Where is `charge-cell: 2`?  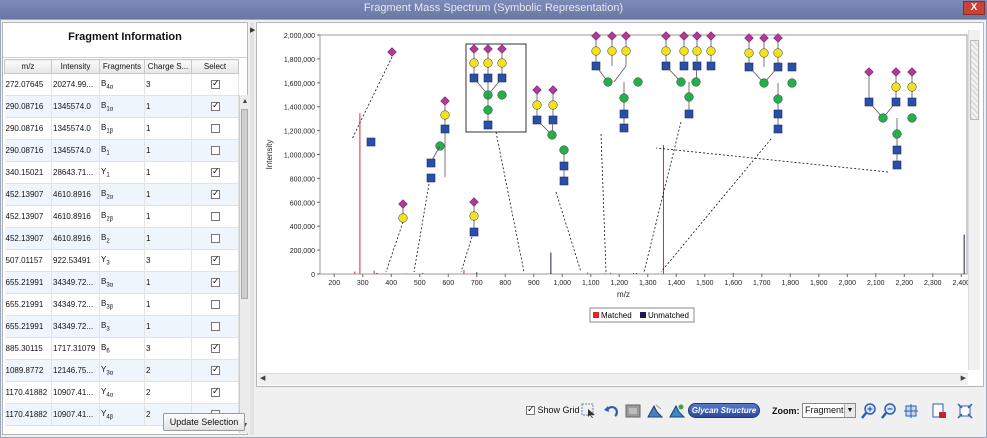
charge-cell: 2 is located at coordinates (168, 392).